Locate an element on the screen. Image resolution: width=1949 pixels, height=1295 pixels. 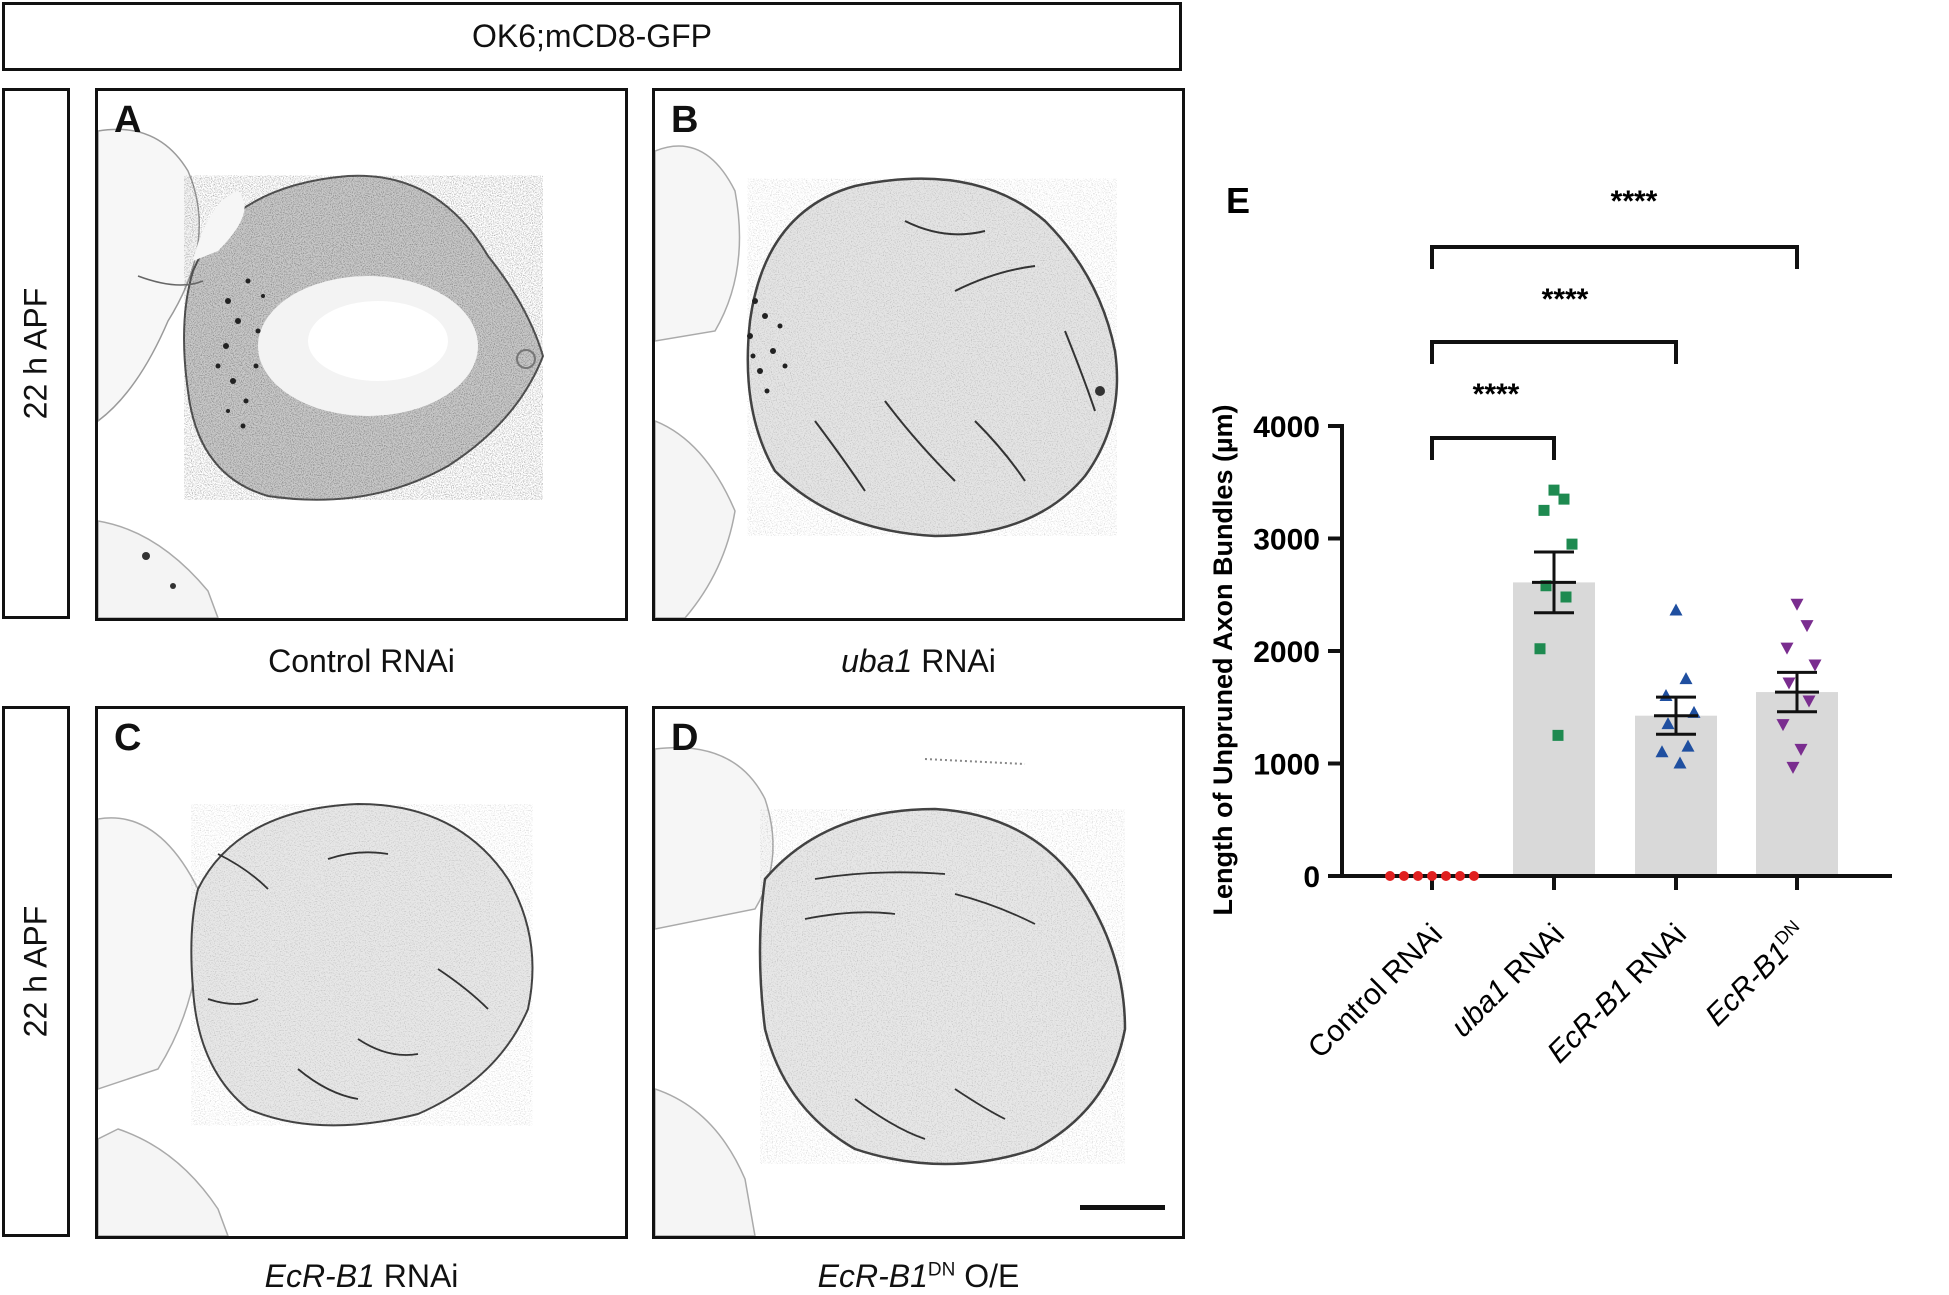
y-axis-label: Length of Unpruned Axon Bundles (µm) is located at coordinates (1223, 659).